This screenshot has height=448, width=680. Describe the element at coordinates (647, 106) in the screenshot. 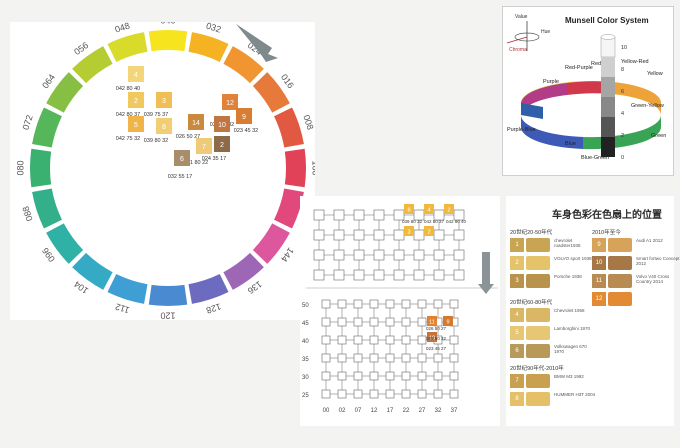

I see `hue-name: Green-Yellow` at that location.